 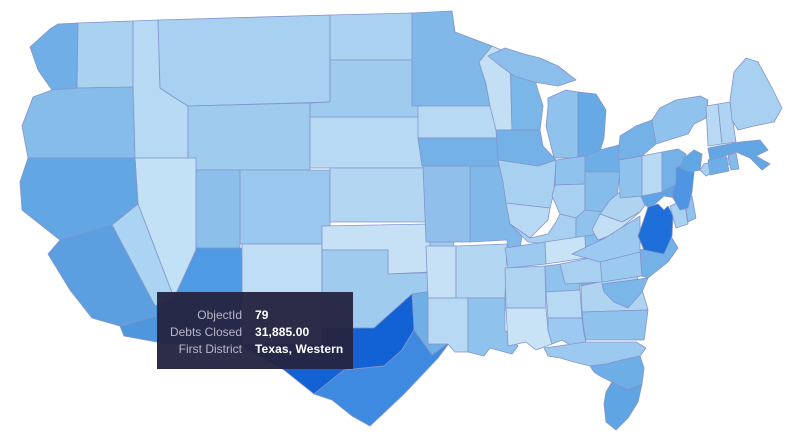 What do you see at coordinates (210, 349) in the screenshot?
I see `tooltip-label: First District` at bounding box center [210, 349].